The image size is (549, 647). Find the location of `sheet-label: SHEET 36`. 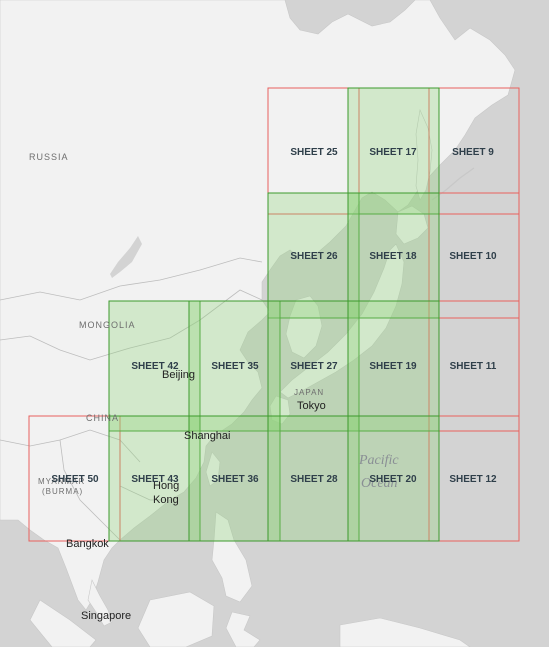

sheet-label: SHEET 36 is located at coordinates (235, 479).